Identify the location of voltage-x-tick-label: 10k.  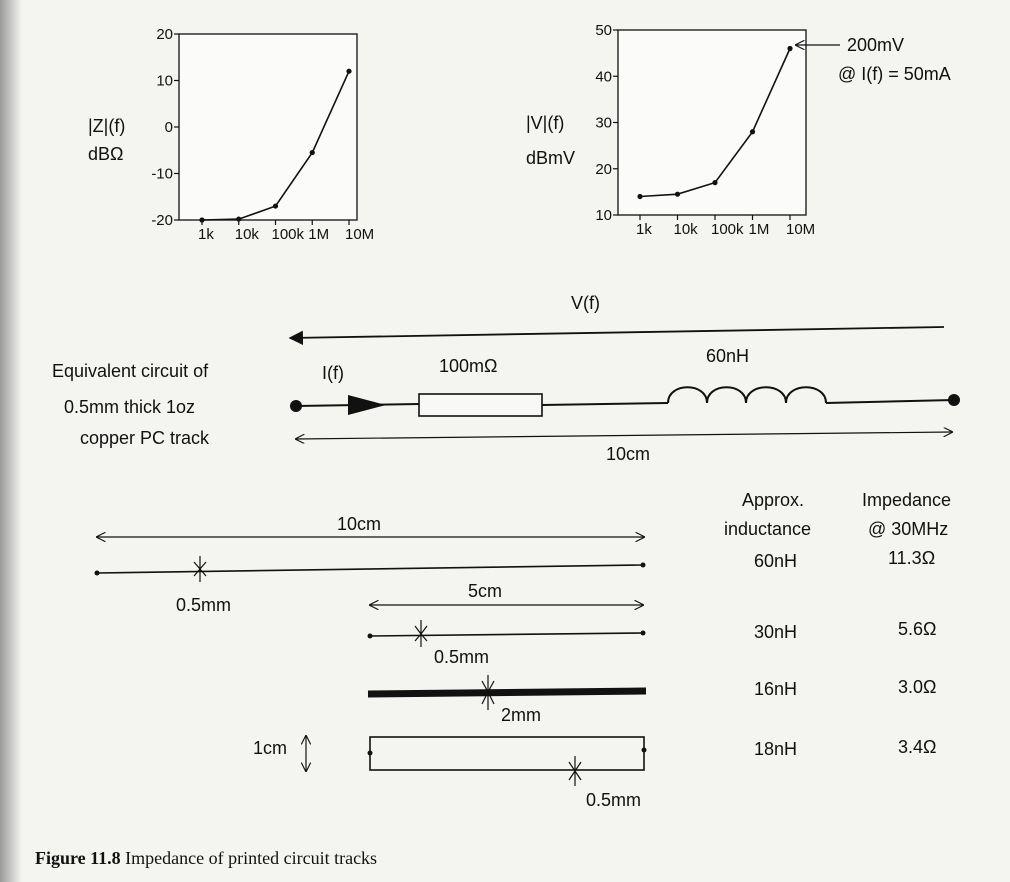
(686, 229).